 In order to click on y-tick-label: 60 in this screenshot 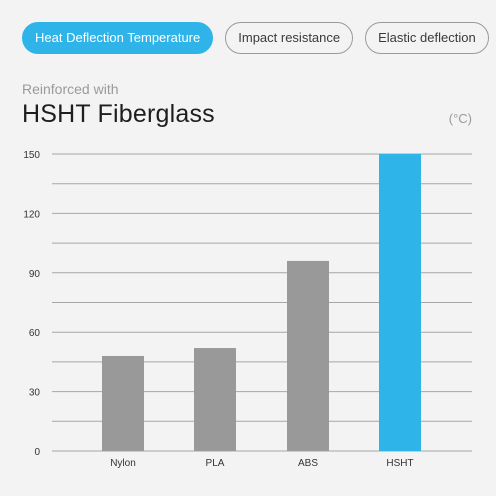, I will do `click(35, 333)`.